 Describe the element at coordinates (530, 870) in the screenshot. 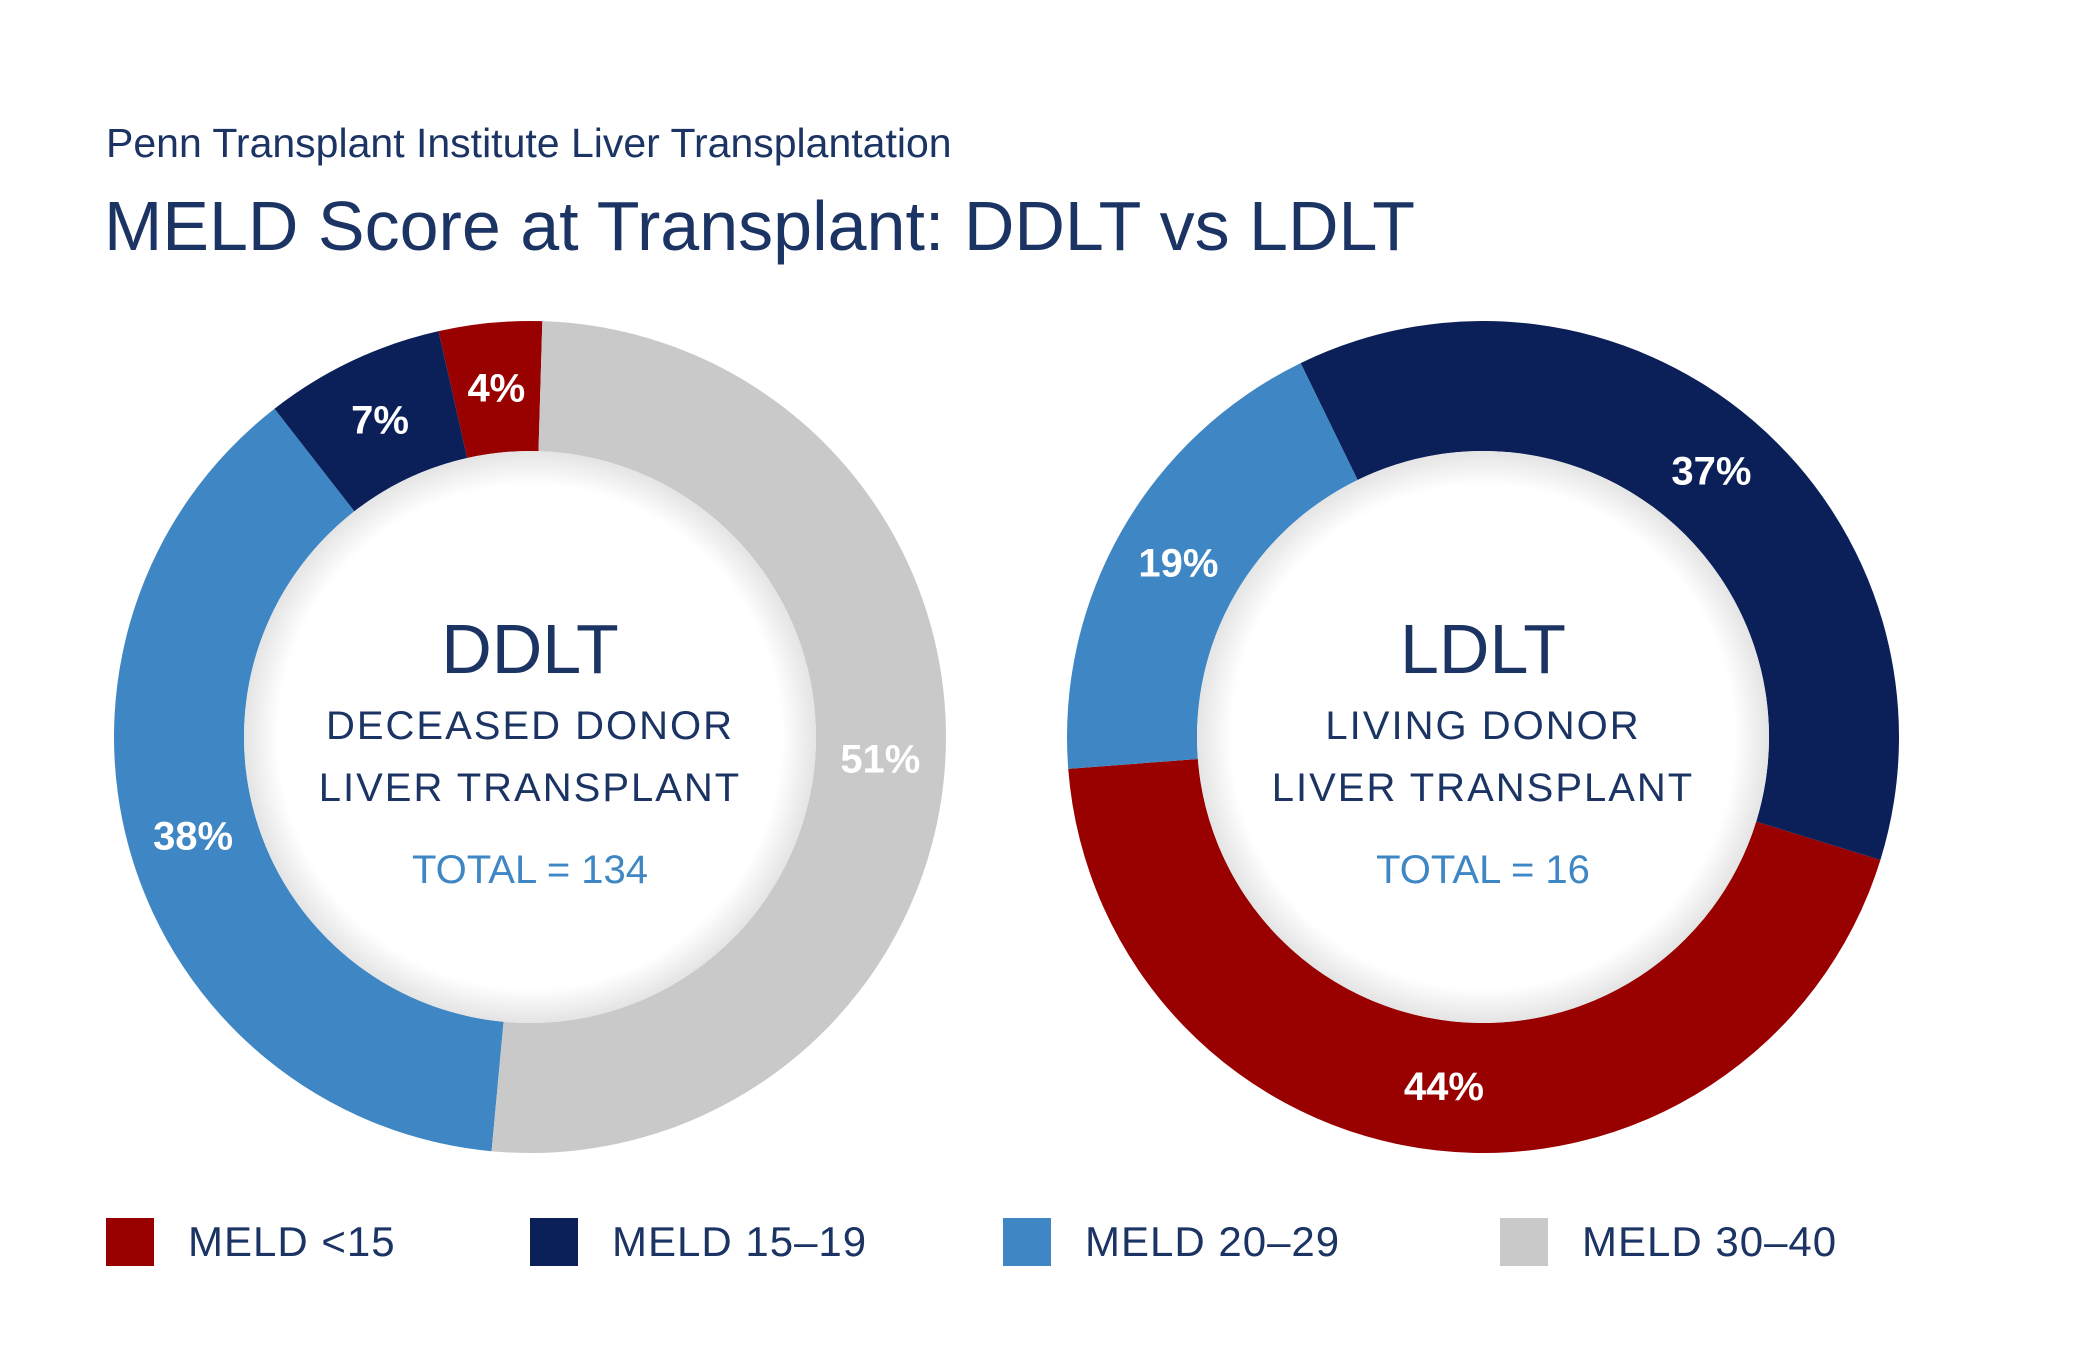

I see `center-total: TOTAL = 134` at that location.